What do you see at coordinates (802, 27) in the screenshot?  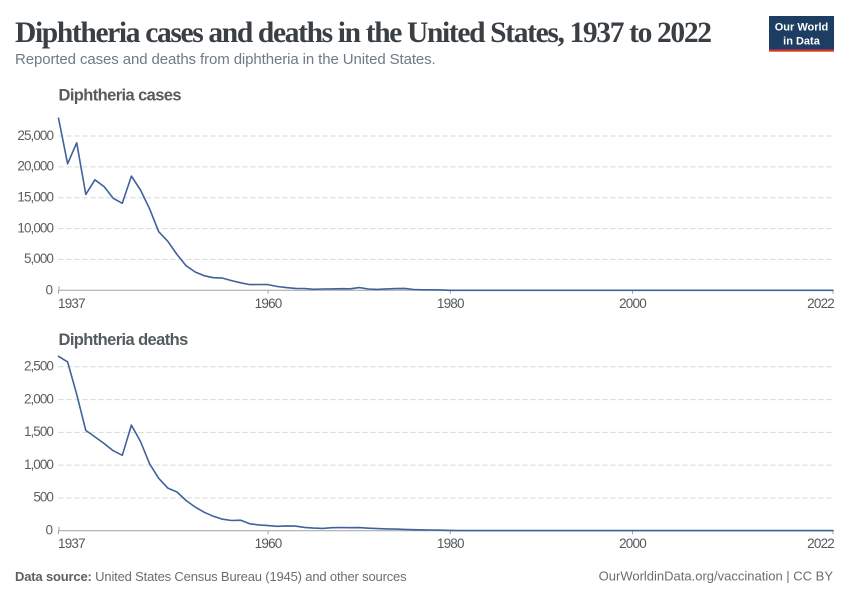 I see `svg-text: Our World` at bounding box center [802, 27].